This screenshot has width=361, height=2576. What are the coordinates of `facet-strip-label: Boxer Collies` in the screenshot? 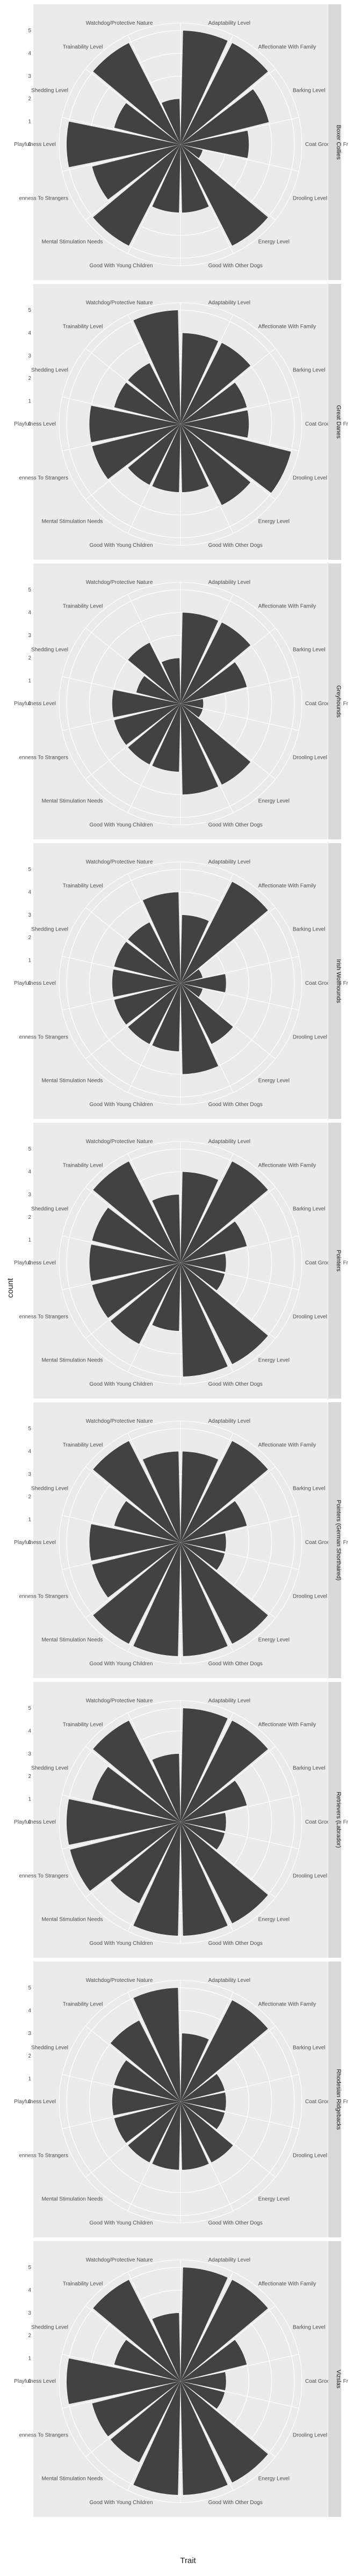 It's located at (338, 142).